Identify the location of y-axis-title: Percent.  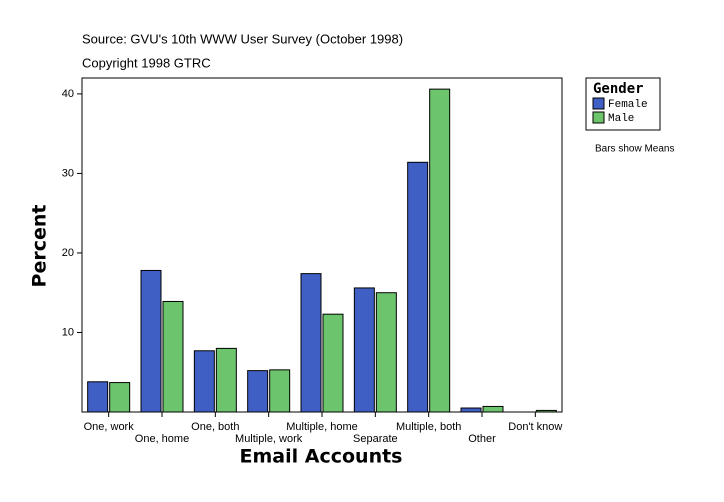
(40, 246).